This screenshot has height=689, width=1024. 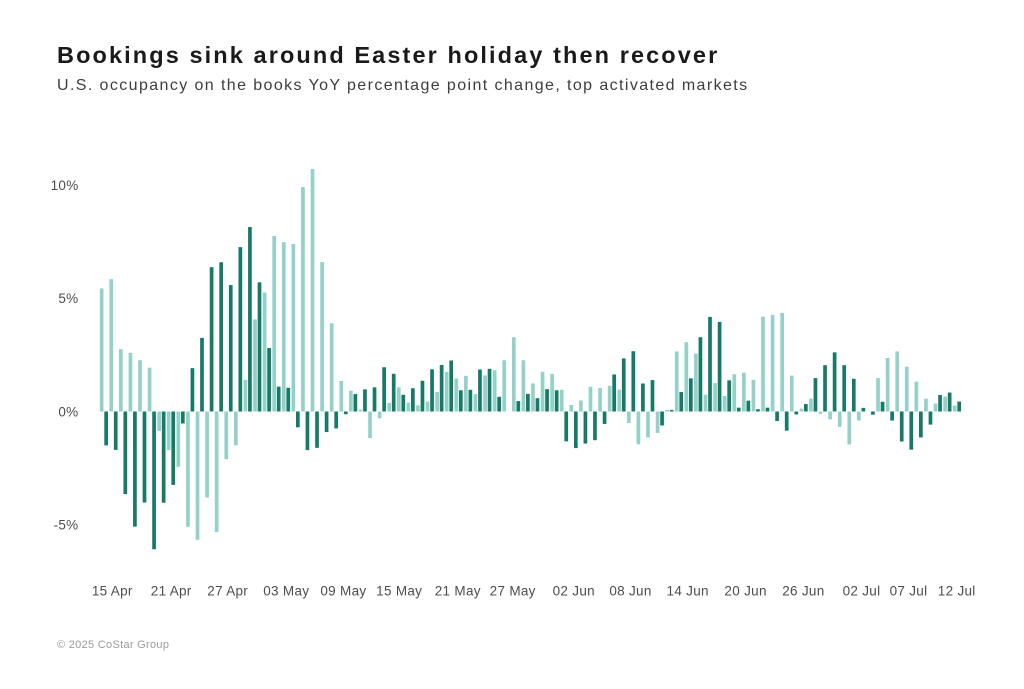 I want to click on svg-text: 09 May, so click(x=343, y=591).